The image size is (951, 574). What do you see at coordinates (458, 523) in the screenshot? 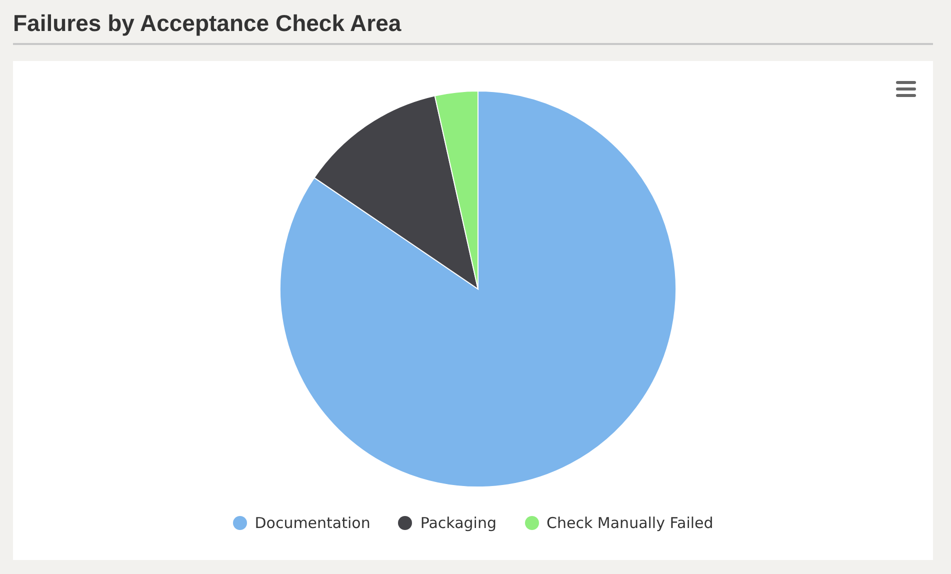
I see `legend-label: Packaging` at bounding box center [458, 523].